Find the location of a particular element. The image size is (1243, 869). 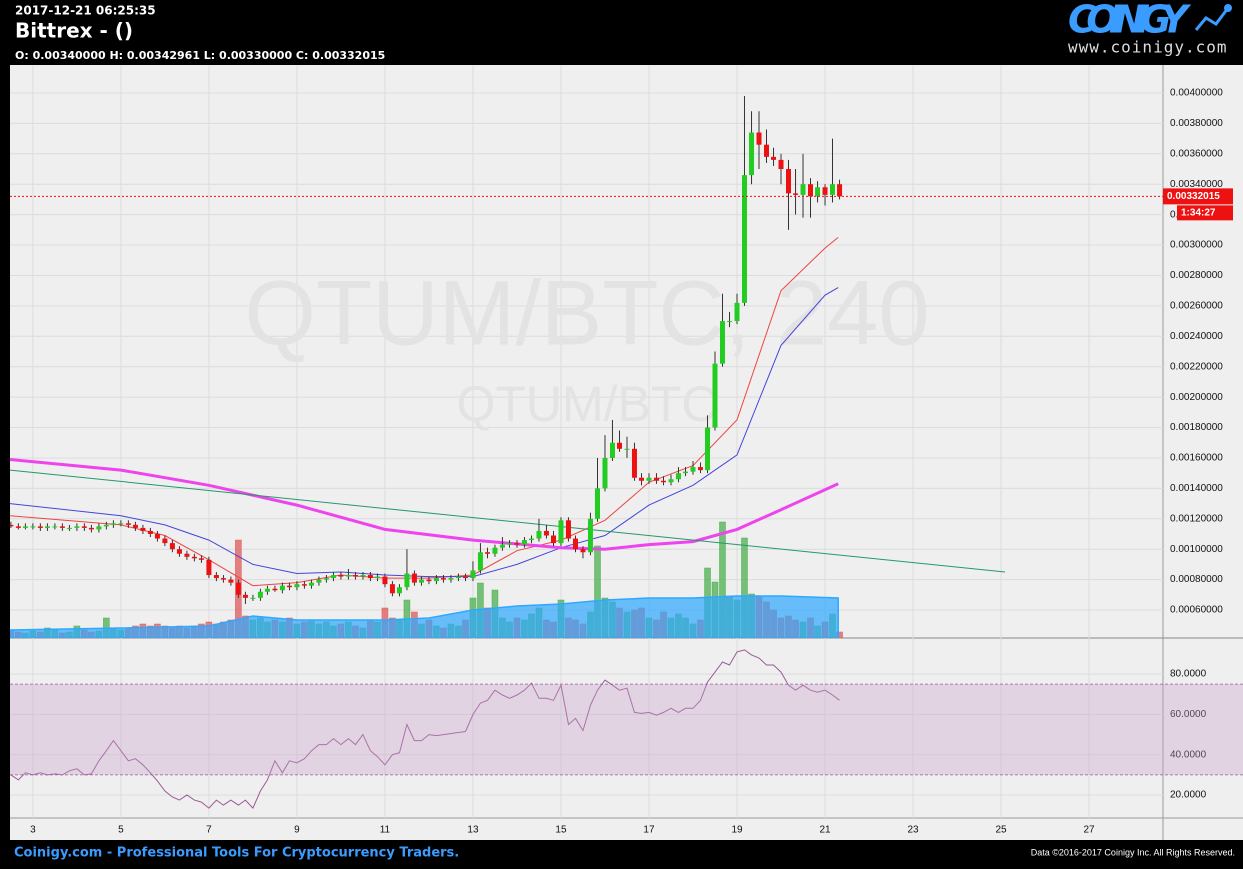

x-tick-label: 25 is located at coordinates (1001, 830).